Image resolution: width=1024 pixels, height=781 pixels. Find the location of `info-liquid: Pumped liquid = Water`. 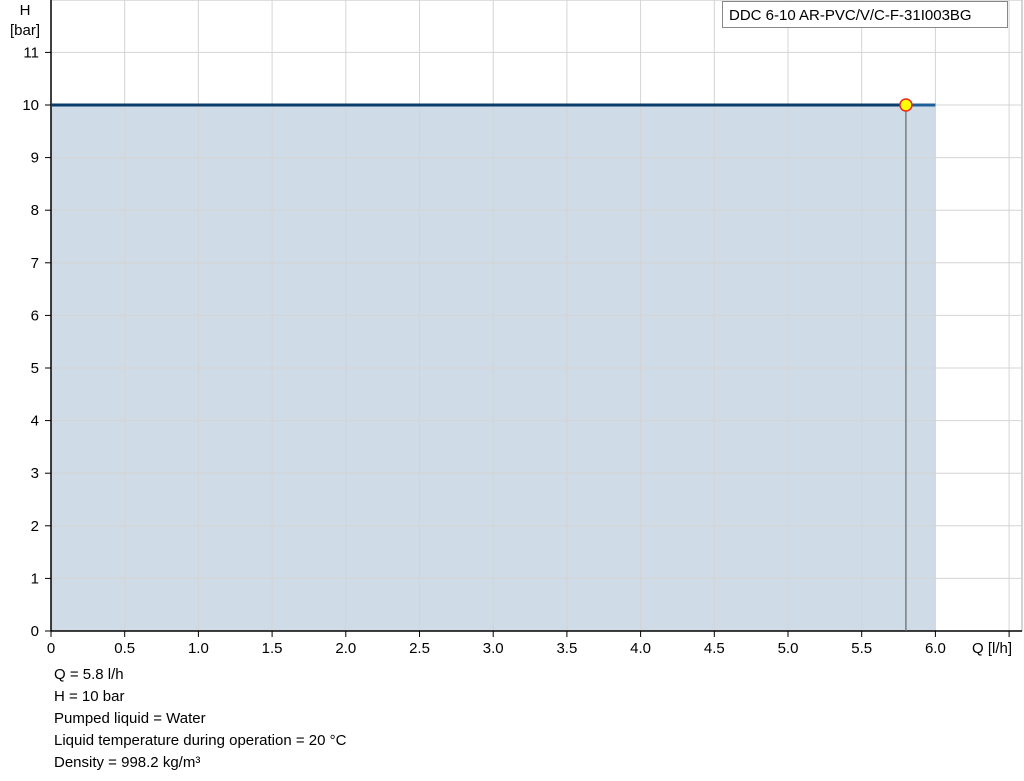

info-liquid: Pumped liquid = Water is located at coordinates (130, 718).